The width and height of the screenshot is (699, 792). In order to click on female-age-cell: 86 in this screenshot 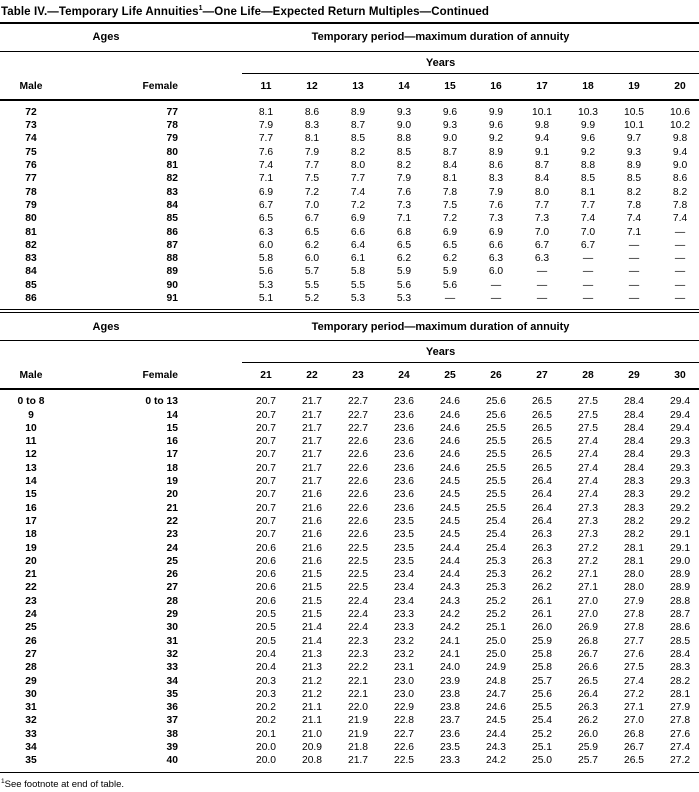, I will do `click(172, 232)`.